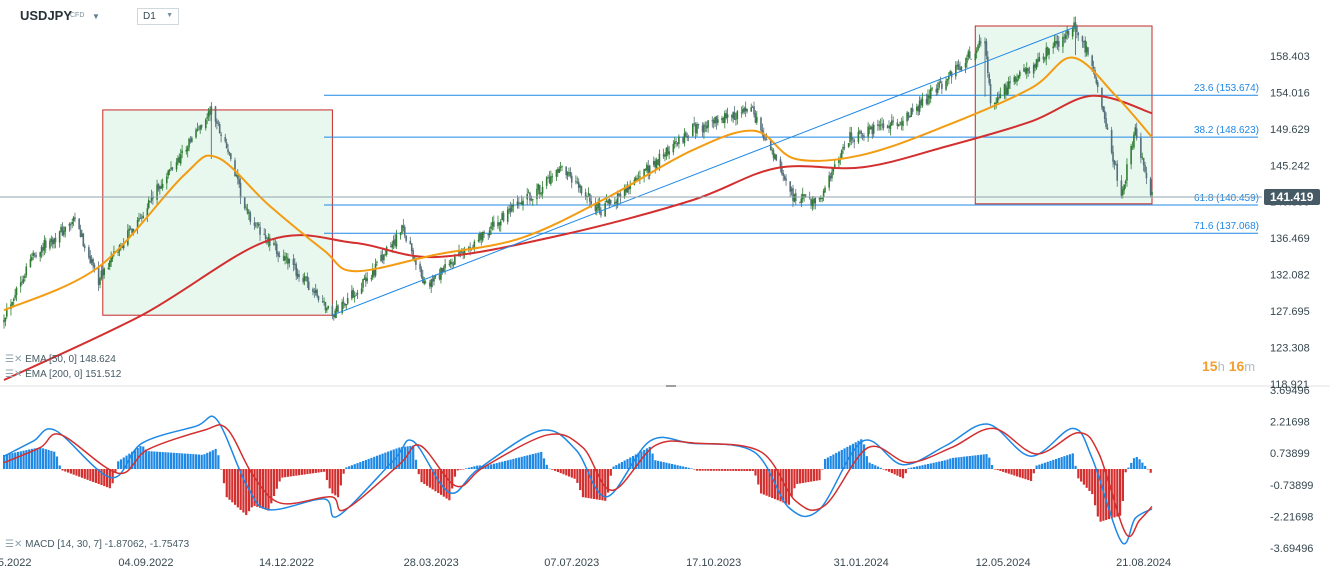 The height and width of the screenshot is (583, 1330). Describe the element at coordinates (96, 16) in the screenshot. I see `symbol-dropdown-icon: ▼` at that location.